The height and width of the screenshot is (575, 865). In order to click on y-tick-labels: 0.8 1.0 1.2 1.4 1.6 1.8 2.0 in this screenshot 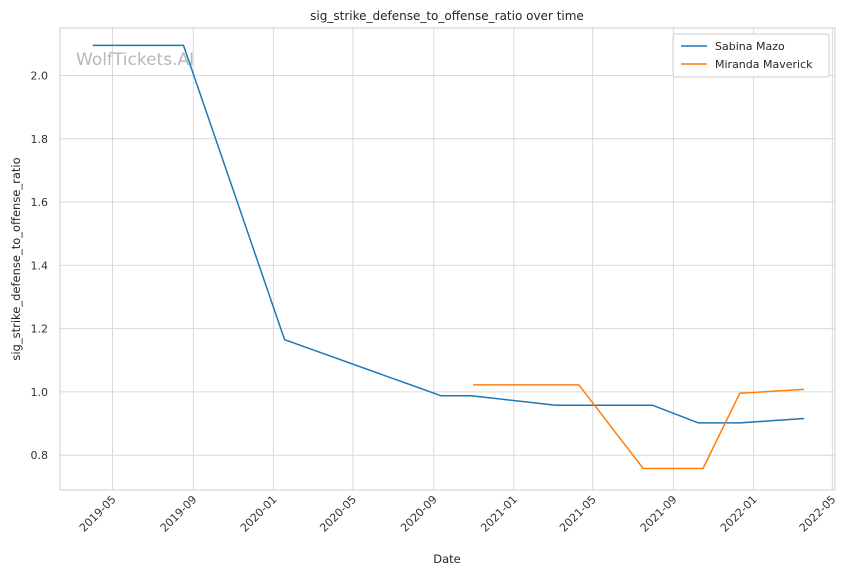, I will do `click(40, 265)`.